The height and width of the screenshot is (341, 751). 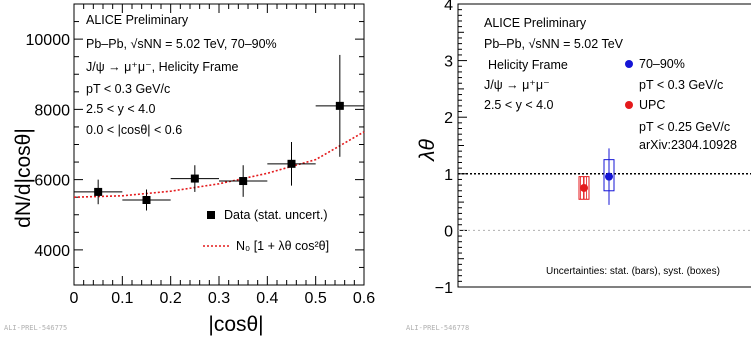 I want to click on left-x-axis-label: |cosθ|, so click(x=235, y=324).